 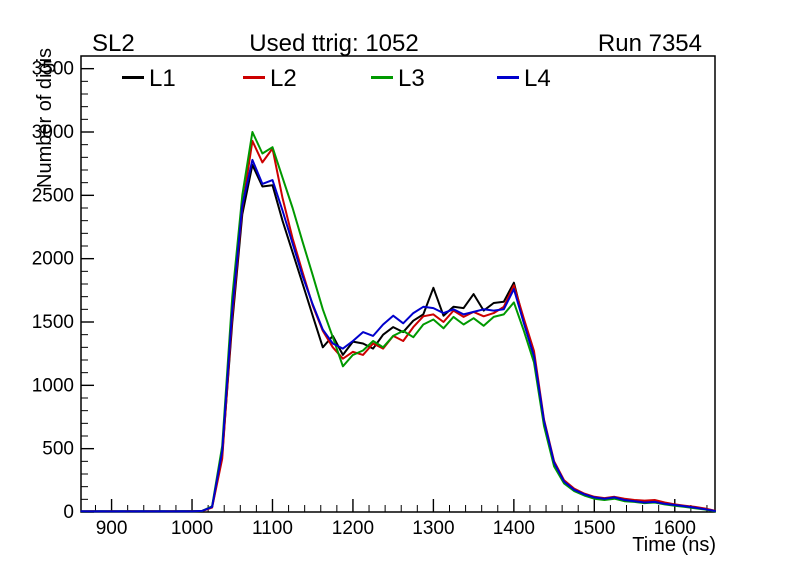 What do you see at coordinates (334, 43) in the screenshot?
I see `pad-title-ttrig: Used ttrig: 1052` at bounding box center [334, 43].